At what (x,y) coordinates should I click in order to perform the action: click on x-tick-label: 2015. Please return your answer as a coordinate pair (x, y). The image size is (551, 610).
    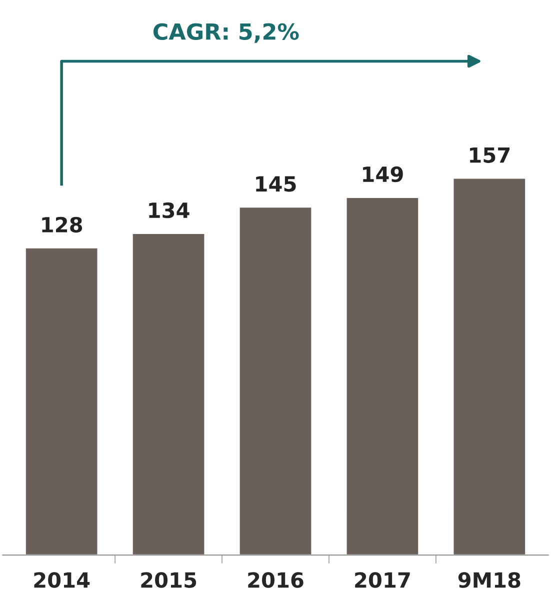
    Looking at the image, I should click on (168, 580).